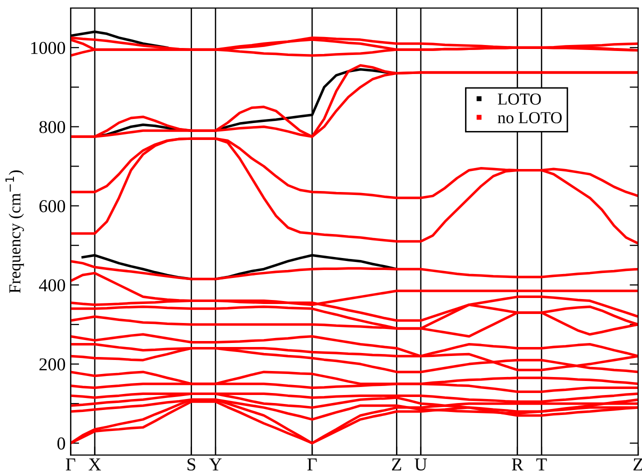 The width and height of the screenshot is (642, 473). Describe the element at coordinates (61, 443) in the screenshot. I see `y-tick-label: 0` at that location.